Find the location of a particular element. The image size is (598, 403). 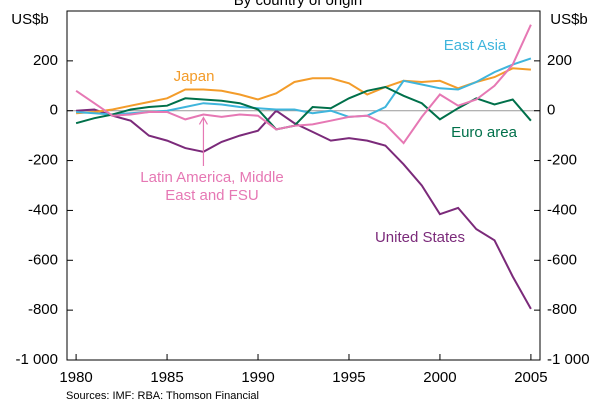

series-label: East Asia is located at coordinates (475, 45).